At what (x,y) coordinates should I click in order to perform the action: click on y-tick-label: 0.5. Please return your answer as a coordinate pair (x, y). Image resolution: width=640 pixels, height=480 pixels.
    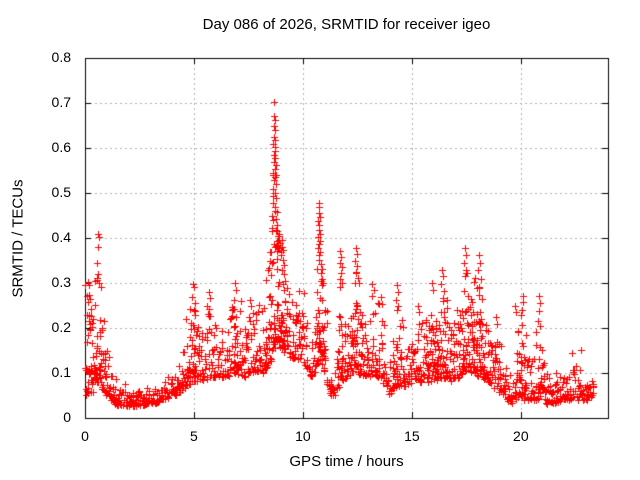
    Looking at the image, I should click on (61, 192).